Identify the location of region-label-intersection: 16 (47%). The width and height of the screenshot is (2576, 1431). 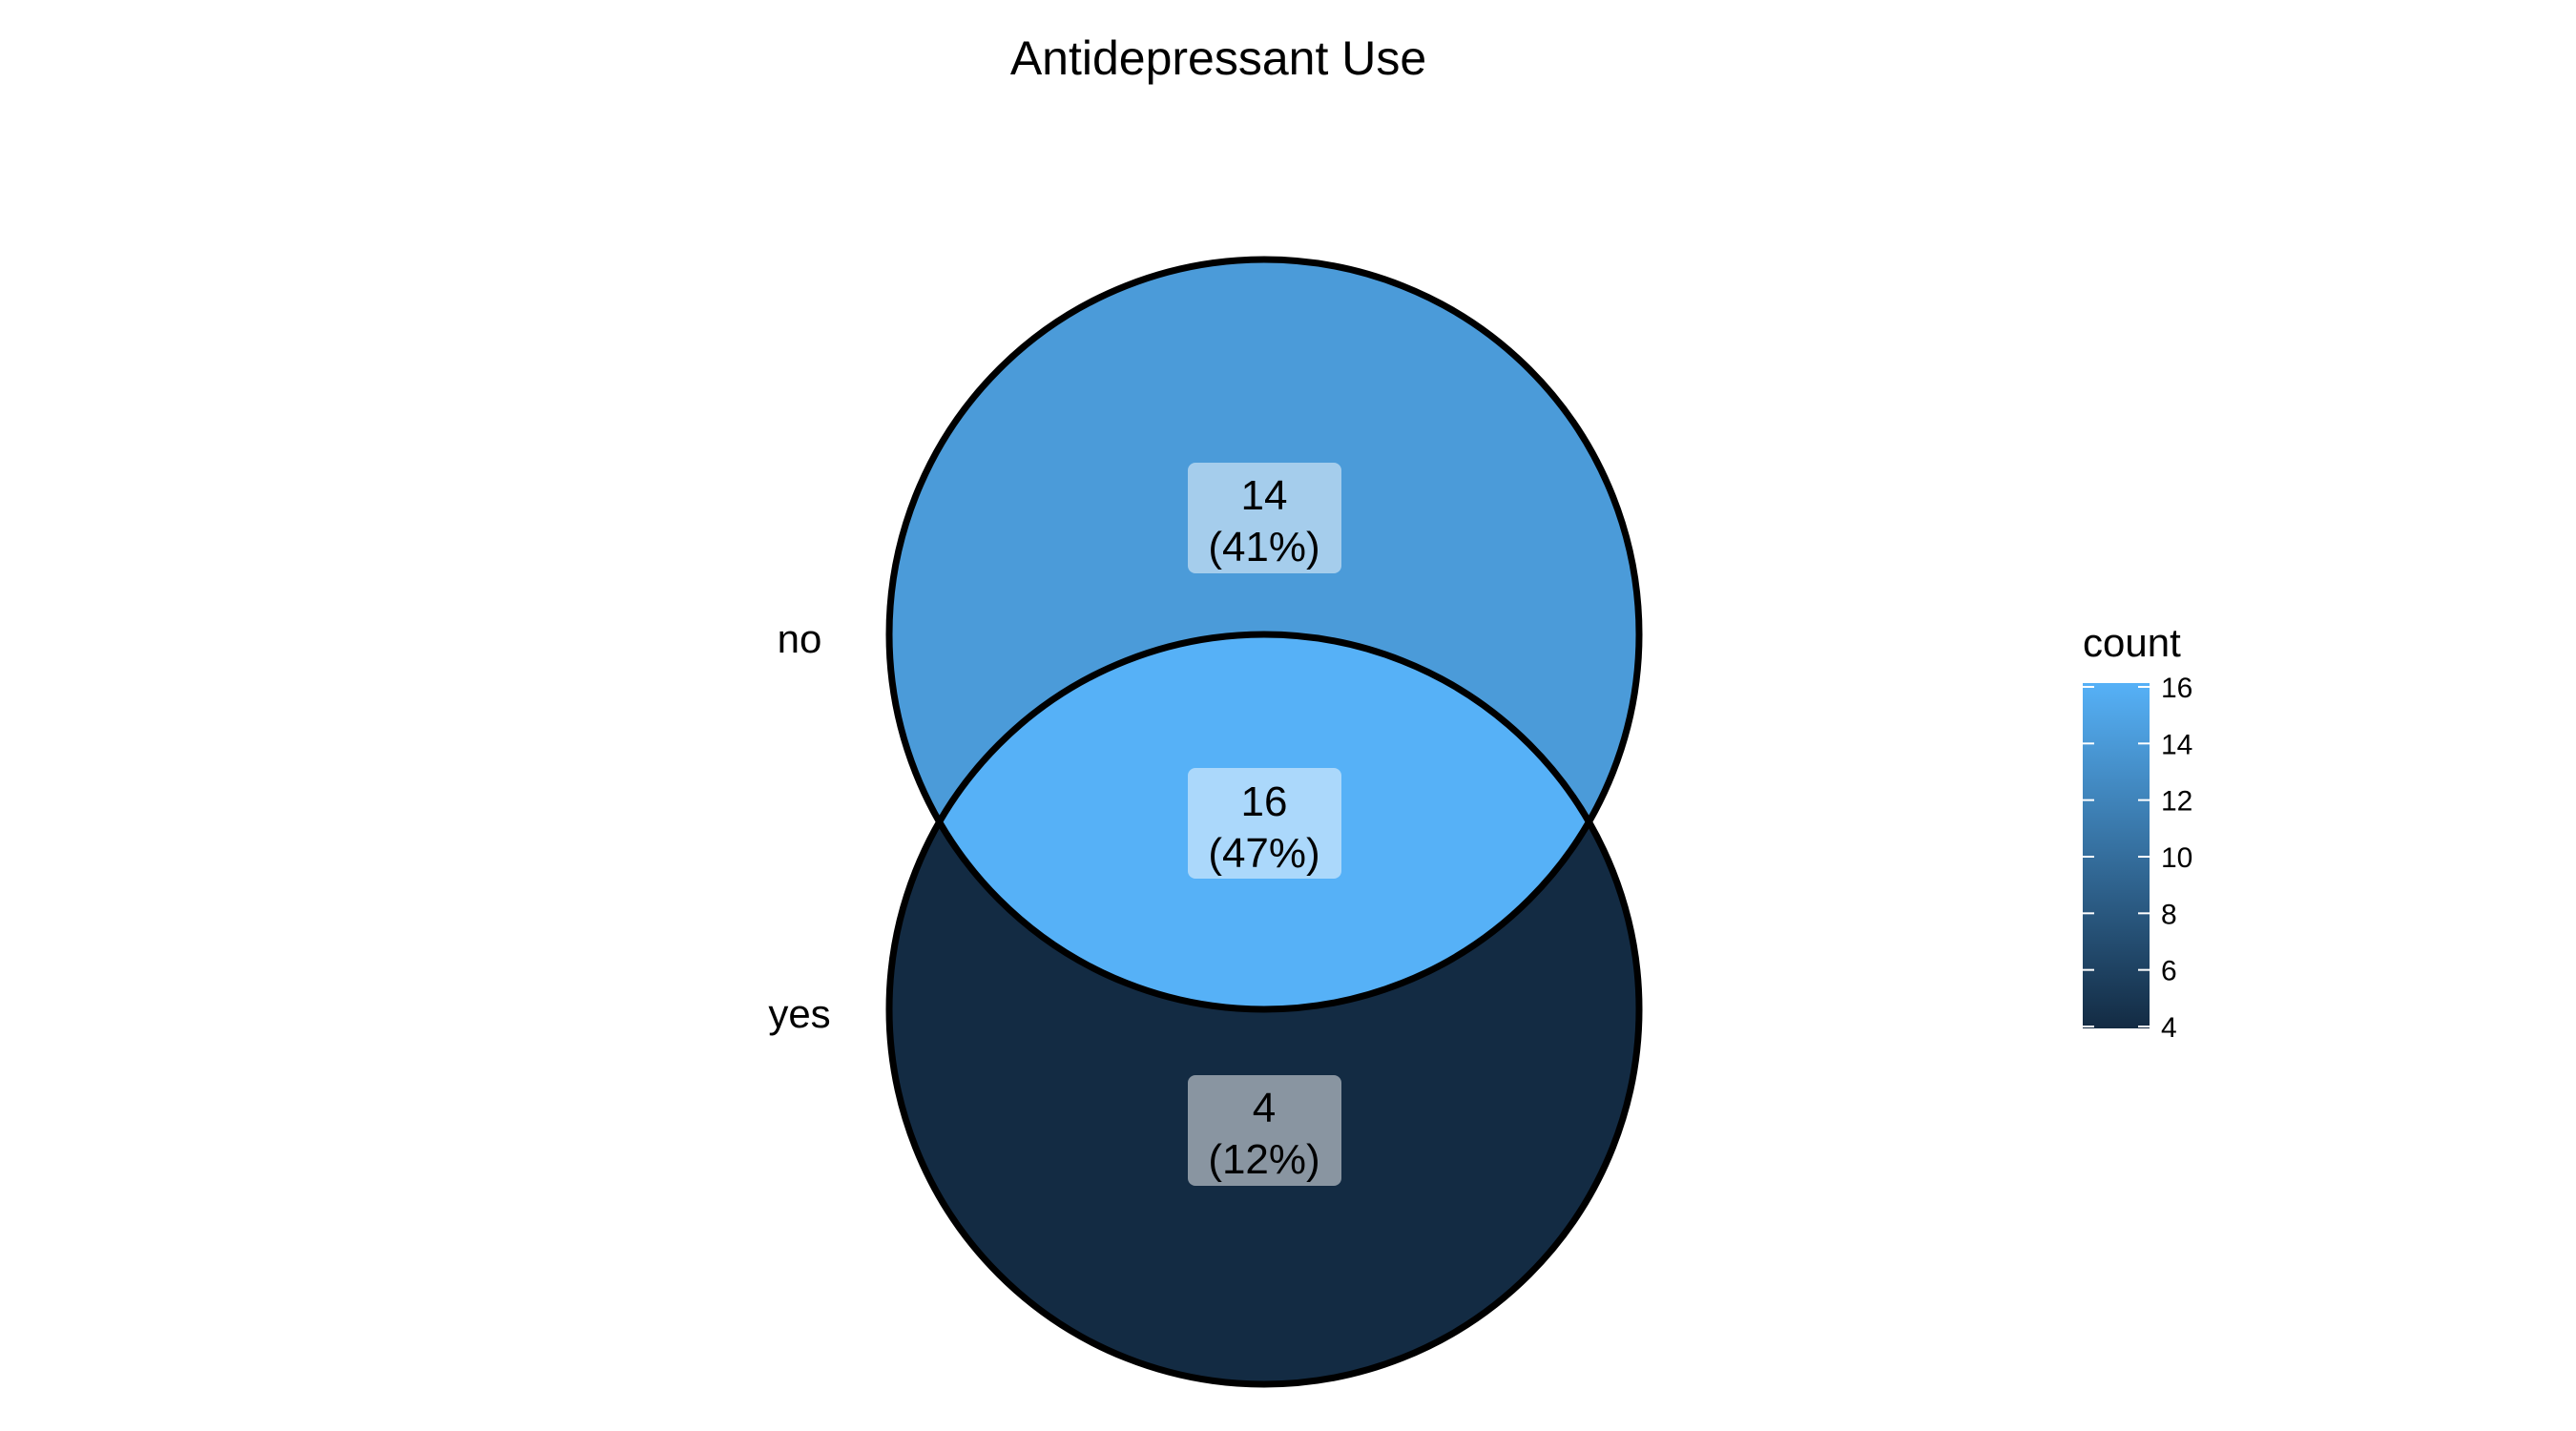
(1264, 823).